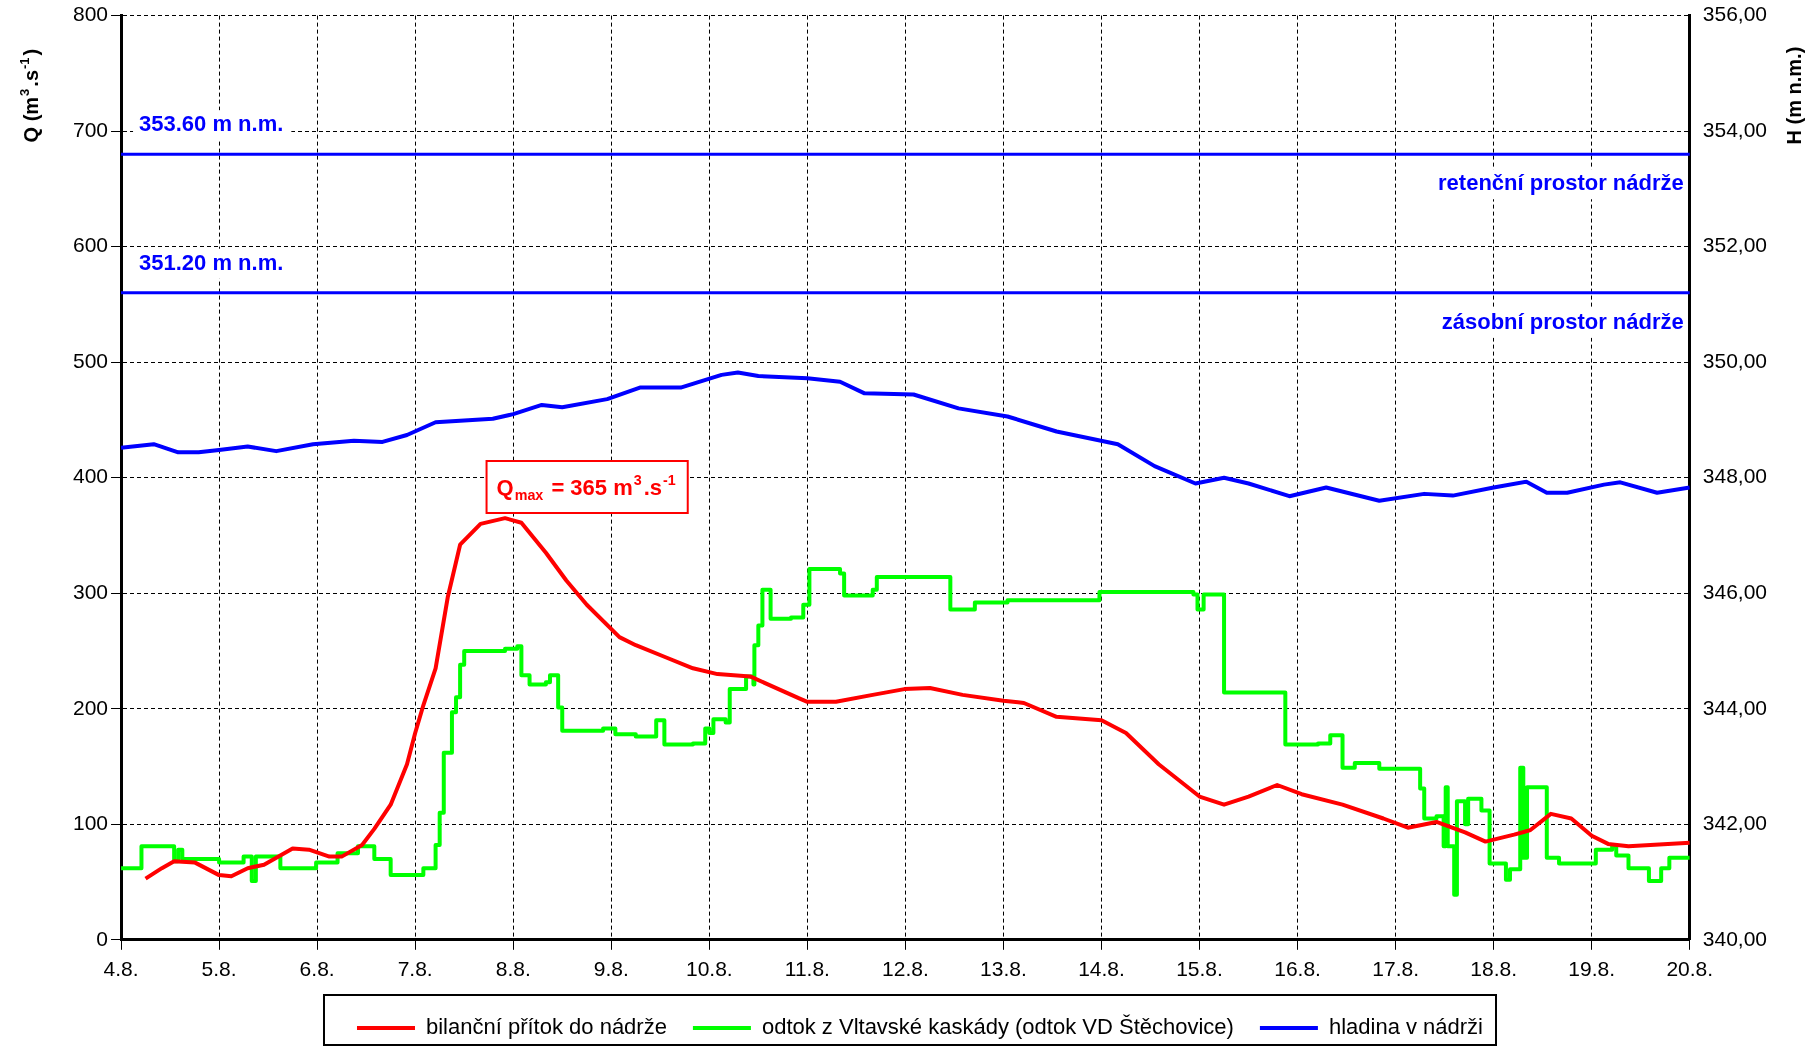  I want to click on y2-tick-label: 352,00, so click(1734, 245).